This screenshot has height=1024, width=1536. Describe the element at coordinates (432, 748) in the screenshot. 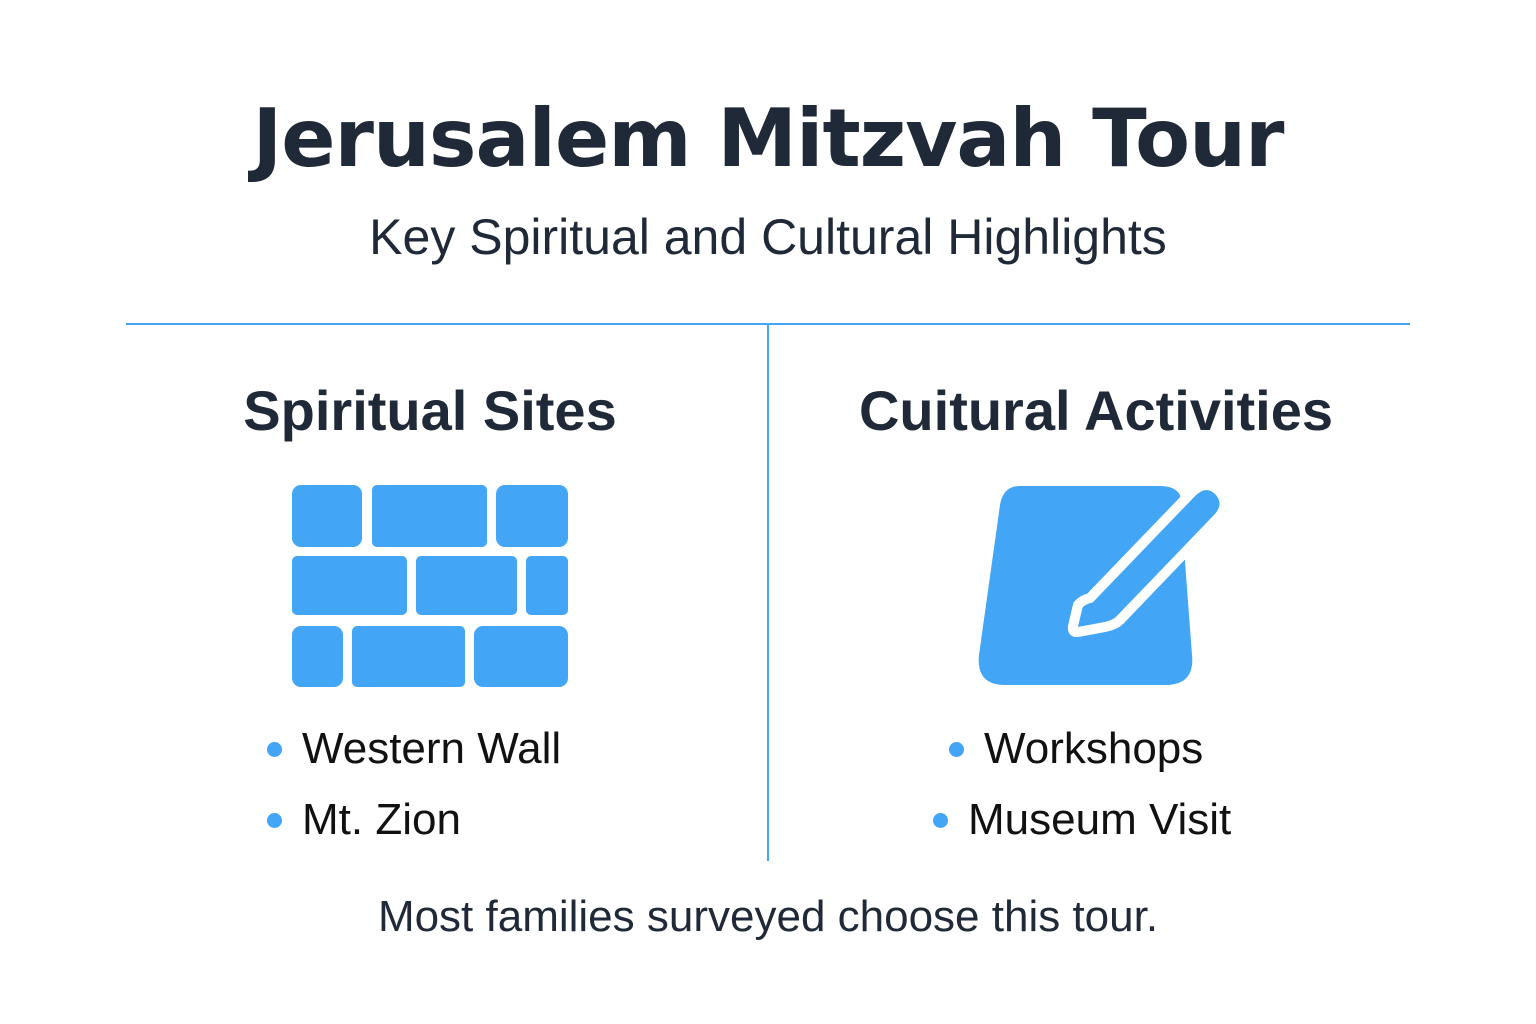

I see `list-item-label: Western Wall` at that location.